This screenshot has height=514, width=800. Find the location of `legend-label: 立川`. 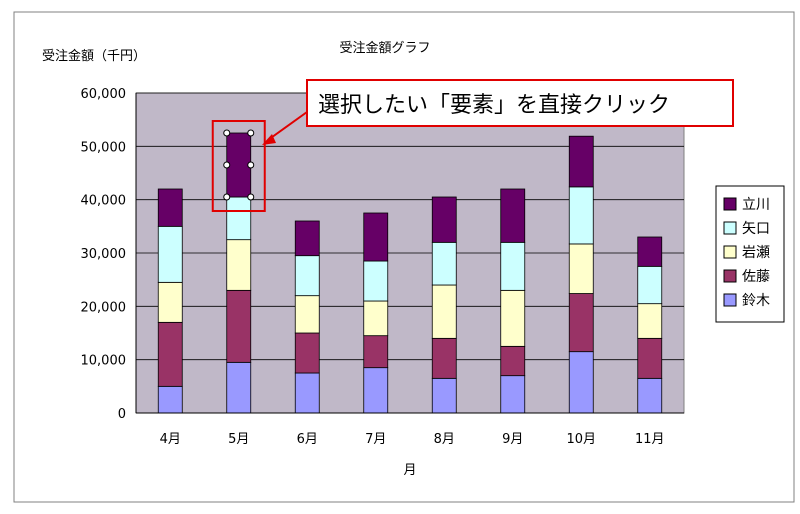

legend-label: 立川 is located at coordinates (756, 205).